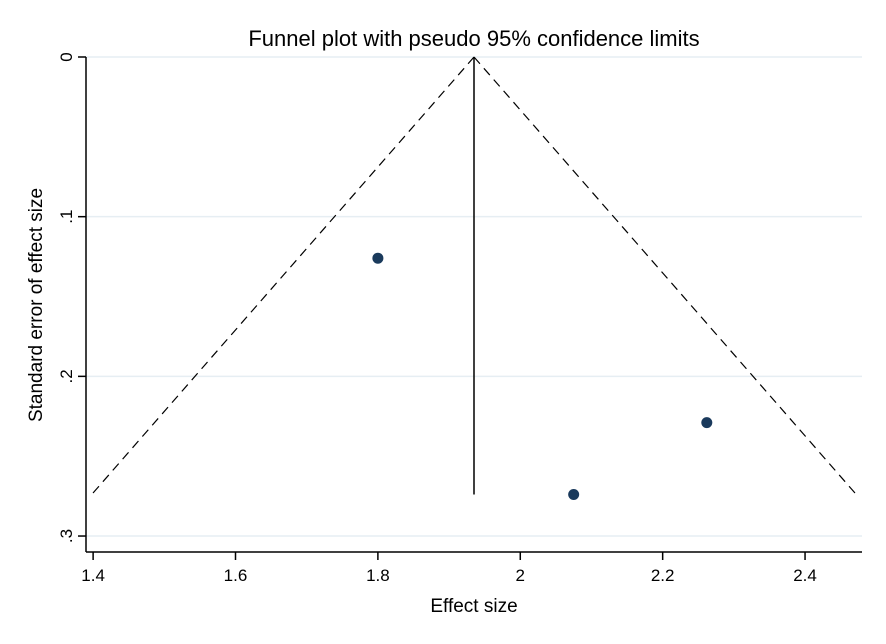 The width and height of the screenshot is (886, 644). What do you see at coordinates (378, 575) in the screenshot?
I see `x-tick-label-2: 1.8` at bounding box center [378, 575].